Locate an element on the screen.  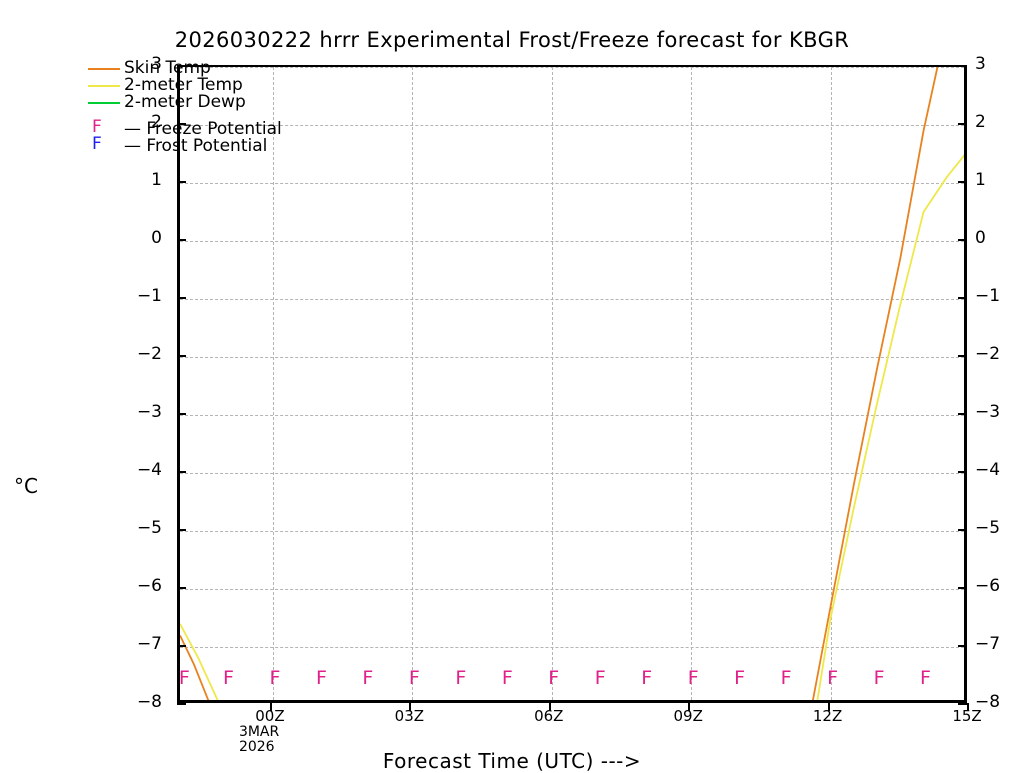
legend-item: F — Freeze Potential is located at coordinates (253, 128).